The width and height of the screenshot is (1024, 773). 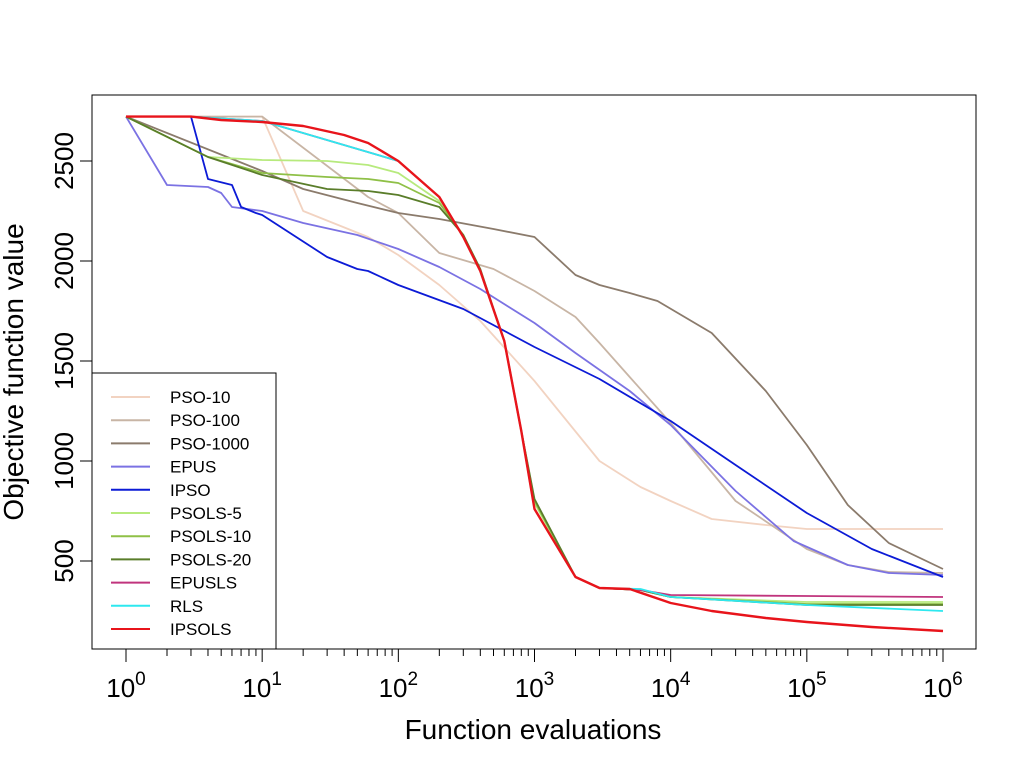 What do you see at coordinates (64, 461) in the screenshot?
I see `y-tick-label: 1000` at bounding box center [64, 461].